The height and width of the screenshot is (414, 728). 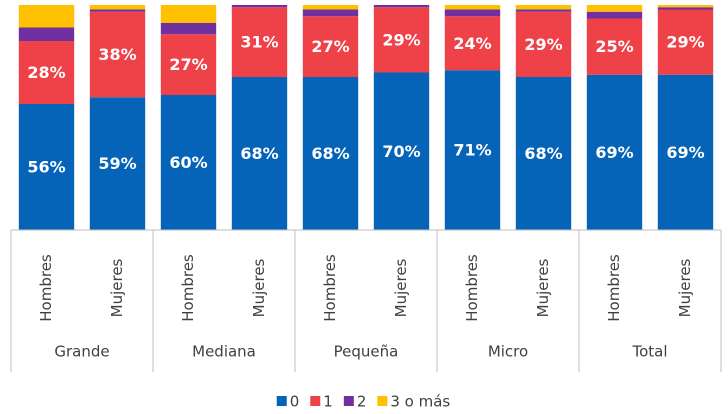 I want to click on legend-label: 3 o más, so click(x=420, y=402).